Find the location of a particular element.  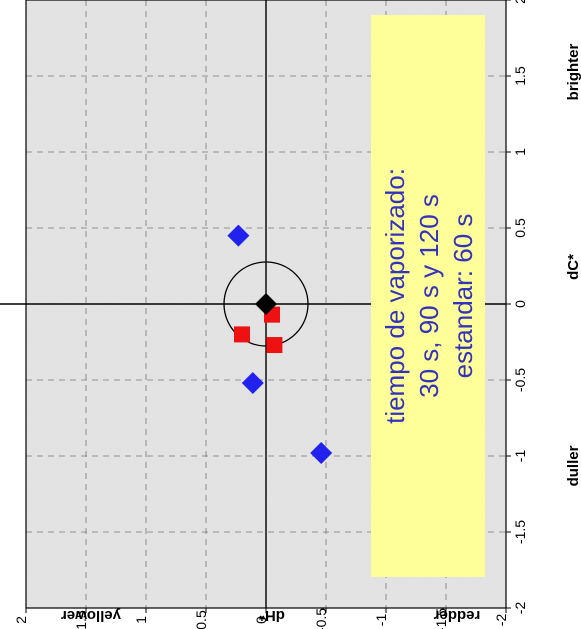

x-tick-label: 0 is located at coordinates (520, 304).